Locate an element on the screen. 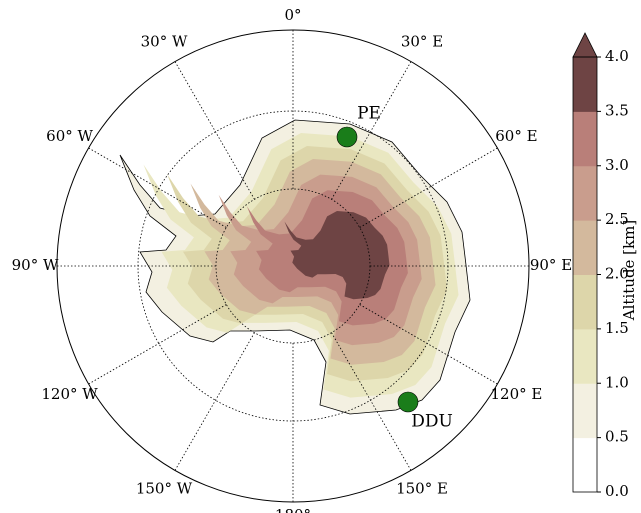 This screenshot has width=641, height=513. colorbar-label: Altitude [km] is located at coordinates (629, 270).